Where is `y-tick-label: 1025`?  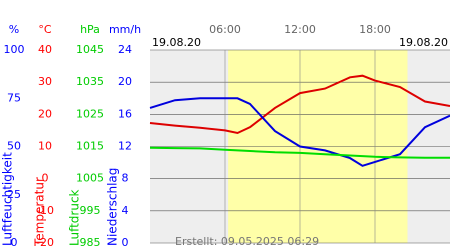
y-tick-label: 1025 is located at coordinates (90, 113).